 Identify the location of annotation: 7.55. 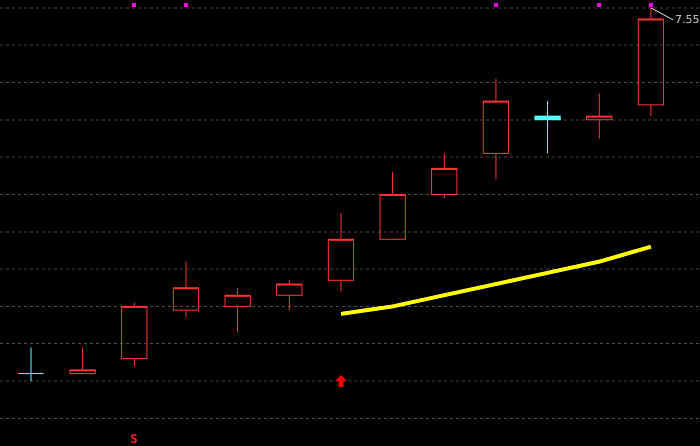
(687, 19).